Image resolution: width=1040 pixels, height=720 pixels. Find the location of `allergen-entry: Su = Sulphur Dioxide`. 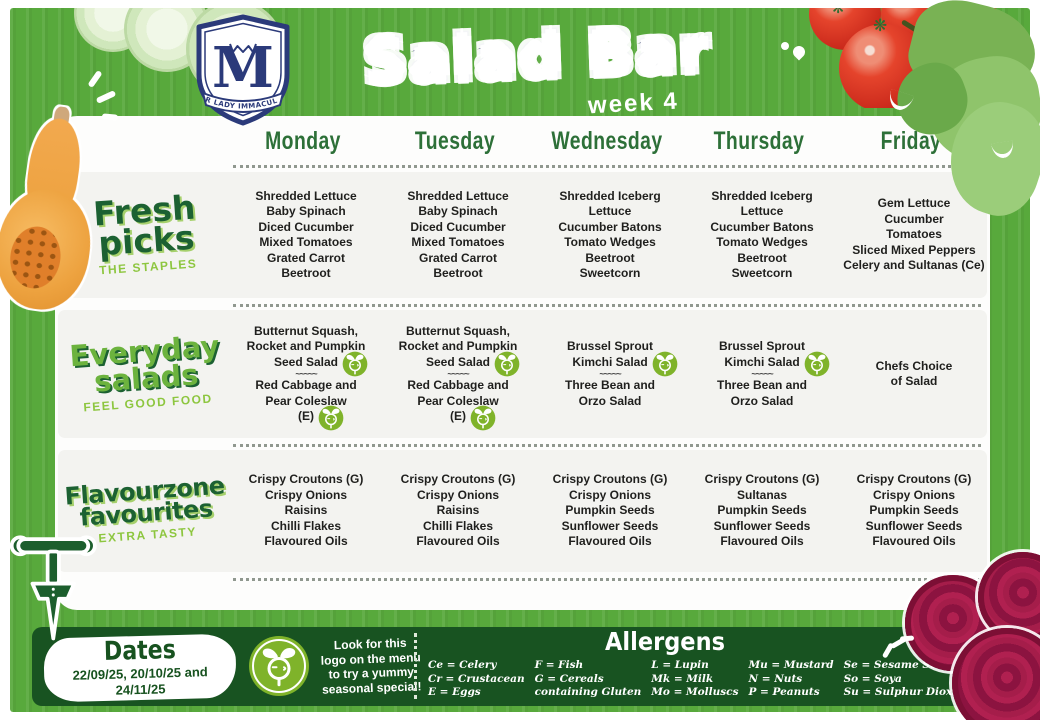

allergen-entry: Su = Sulphur Dioxide is located at coordinates (907, 692).